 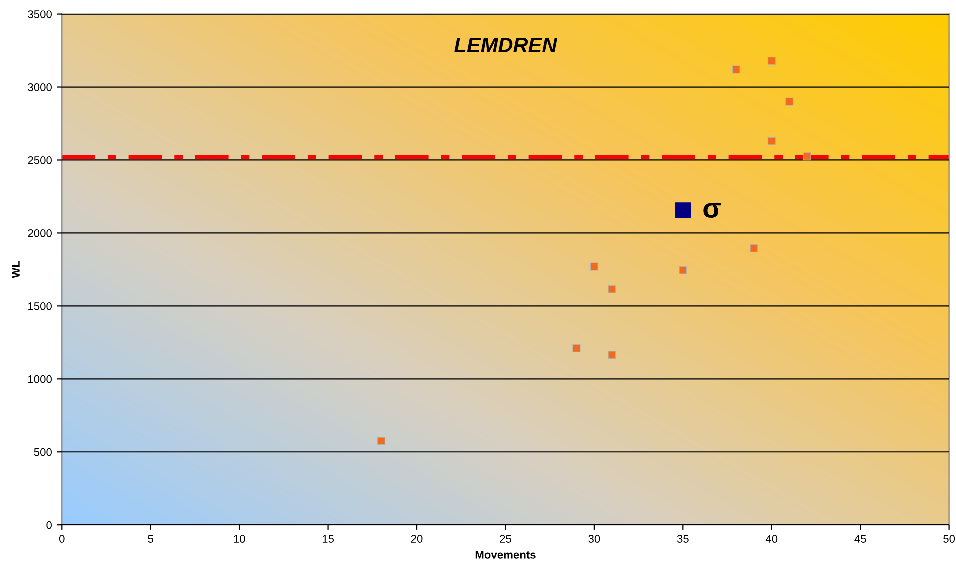 I want to click on x-tick-label: 15, so click(x=328, y=539).